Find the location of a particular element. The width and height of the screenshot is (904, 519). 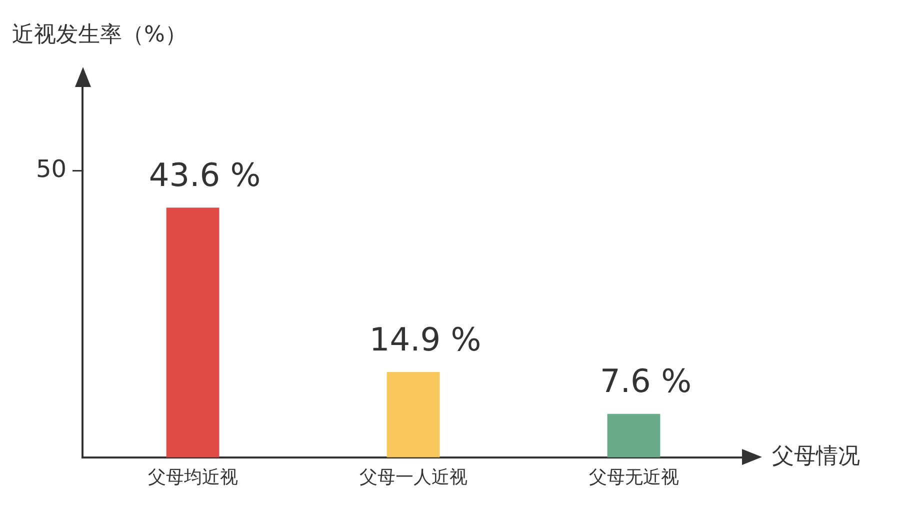

y-tick-label: 50 is located at coordinates (51, 169).